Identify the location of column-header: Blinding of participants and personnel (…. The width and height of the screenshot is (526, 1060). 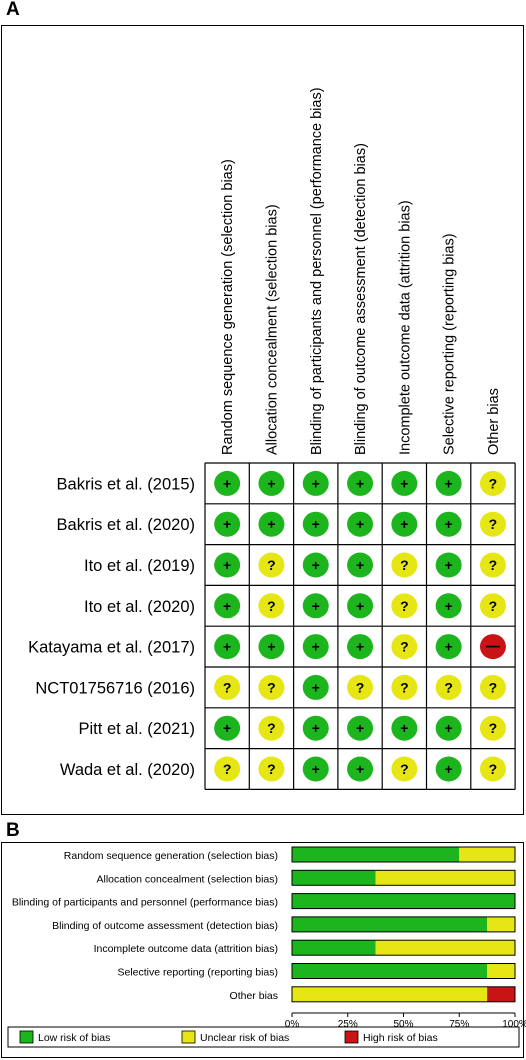
(317, 271).